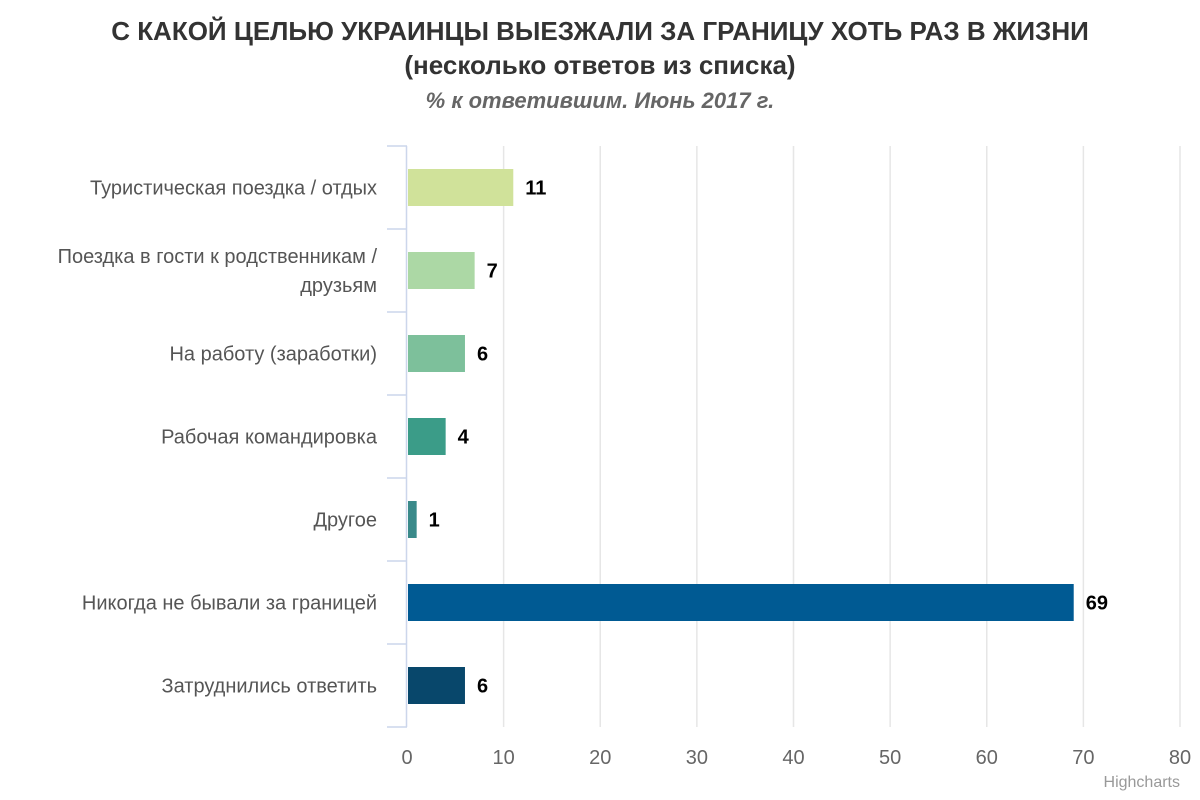  What do you see at coordinates (406, 758) in the screenshot?
I see `x-tick-label-0: 0` at bounding box center [406, 758].